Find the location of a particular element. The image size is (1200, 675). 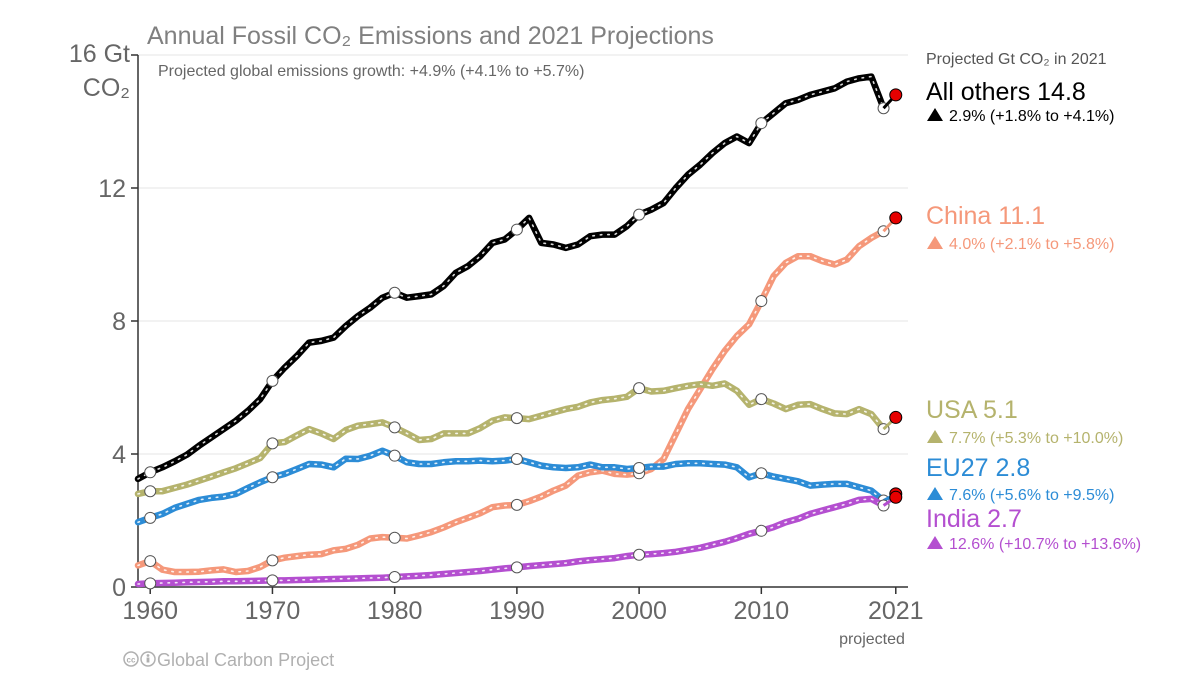

x-tick-label-2010: 2010 is located at coordinates (762, 611).